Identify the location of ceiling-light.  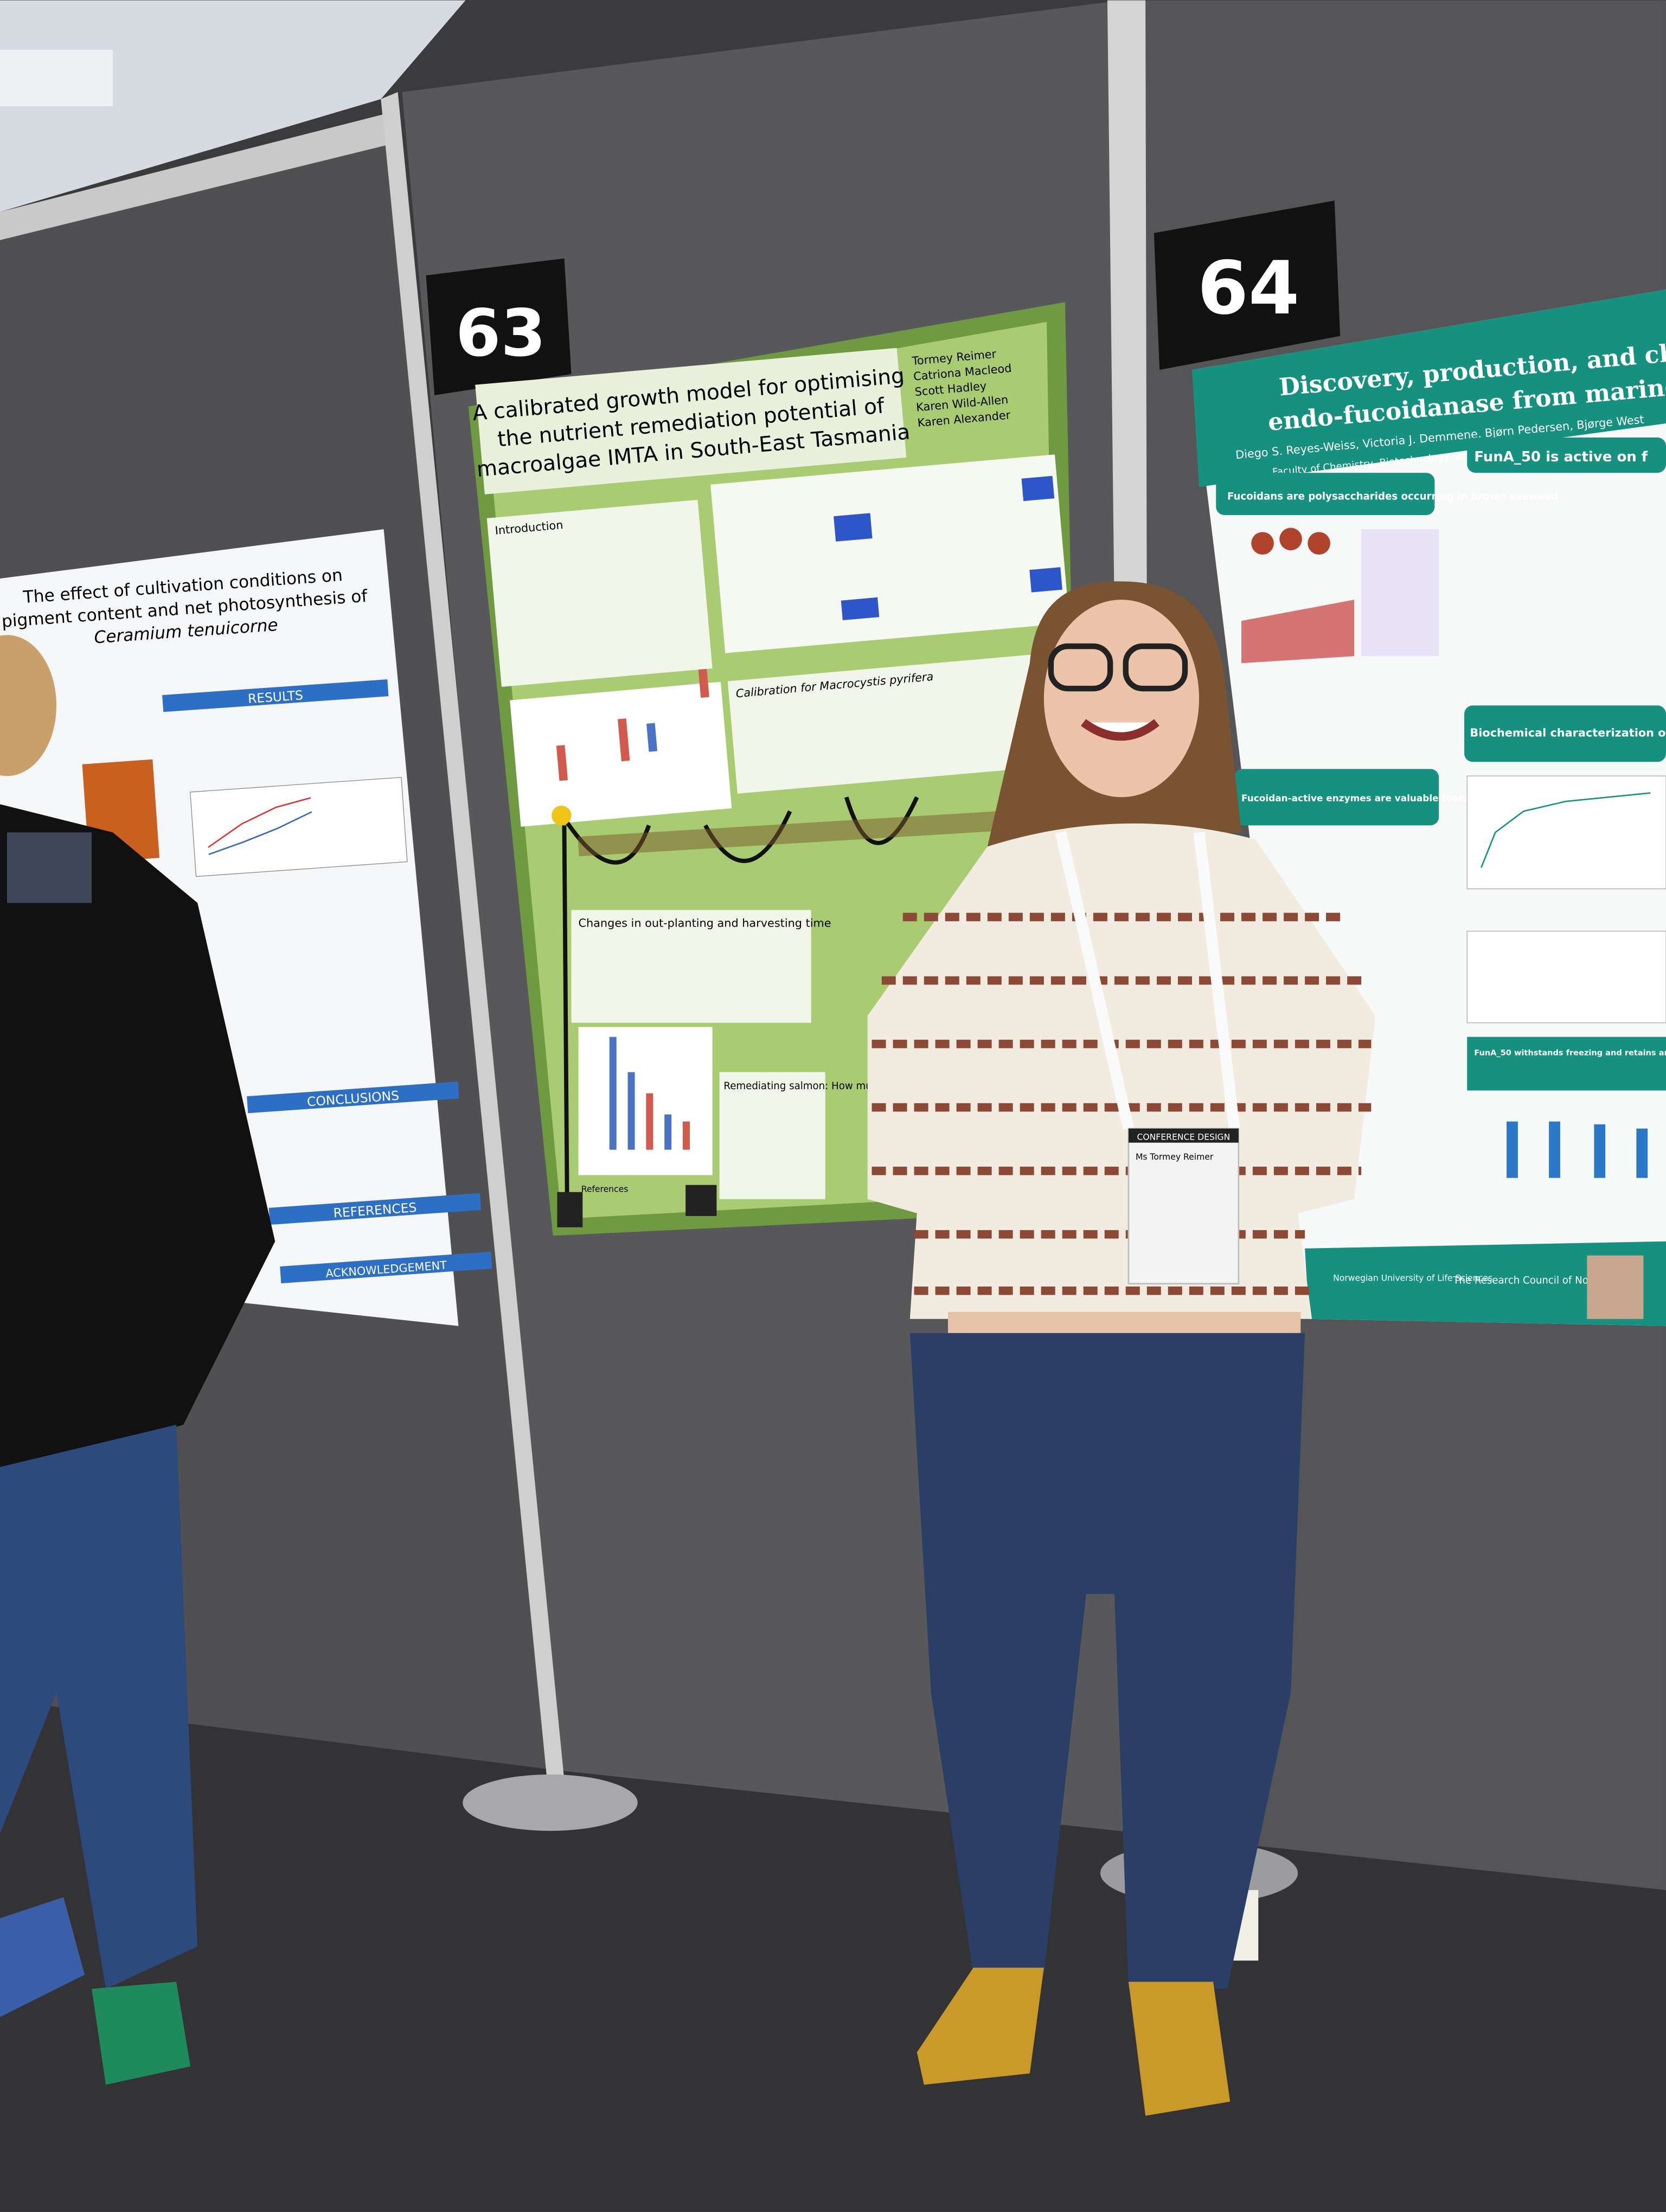
(56, 77).